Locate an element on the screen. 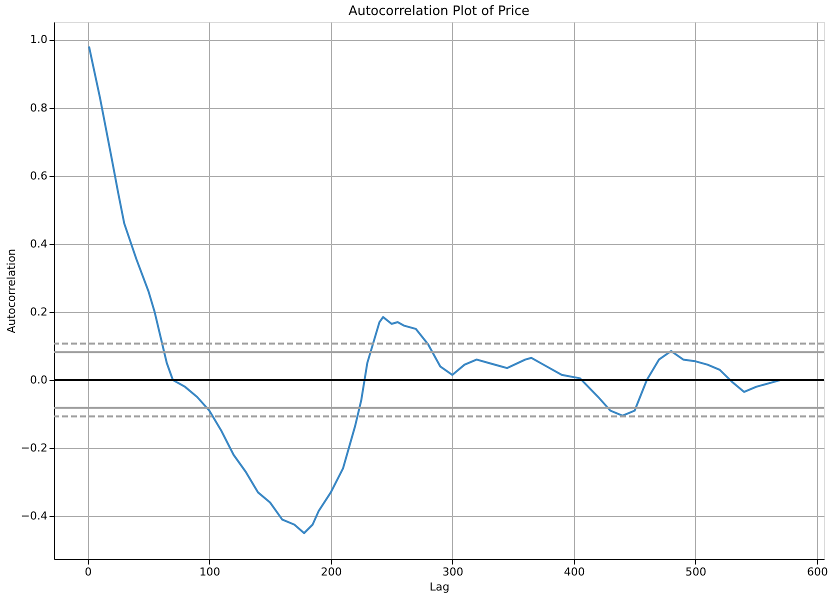 The height and width of the screenshot is (597, 835). y-axis-title: Autocorrelation is located at coordinates (11, 291).